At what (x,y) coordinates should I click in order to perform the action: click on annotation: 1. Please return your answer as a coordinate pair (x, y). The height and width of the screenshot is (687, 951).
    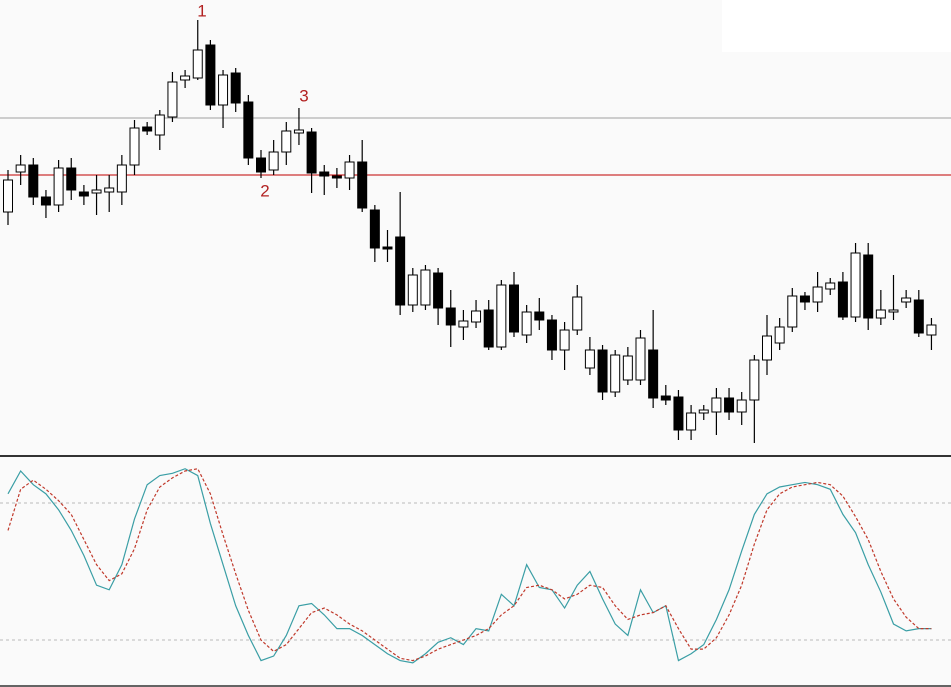
    Looking at the image, I should click on (201, 10).